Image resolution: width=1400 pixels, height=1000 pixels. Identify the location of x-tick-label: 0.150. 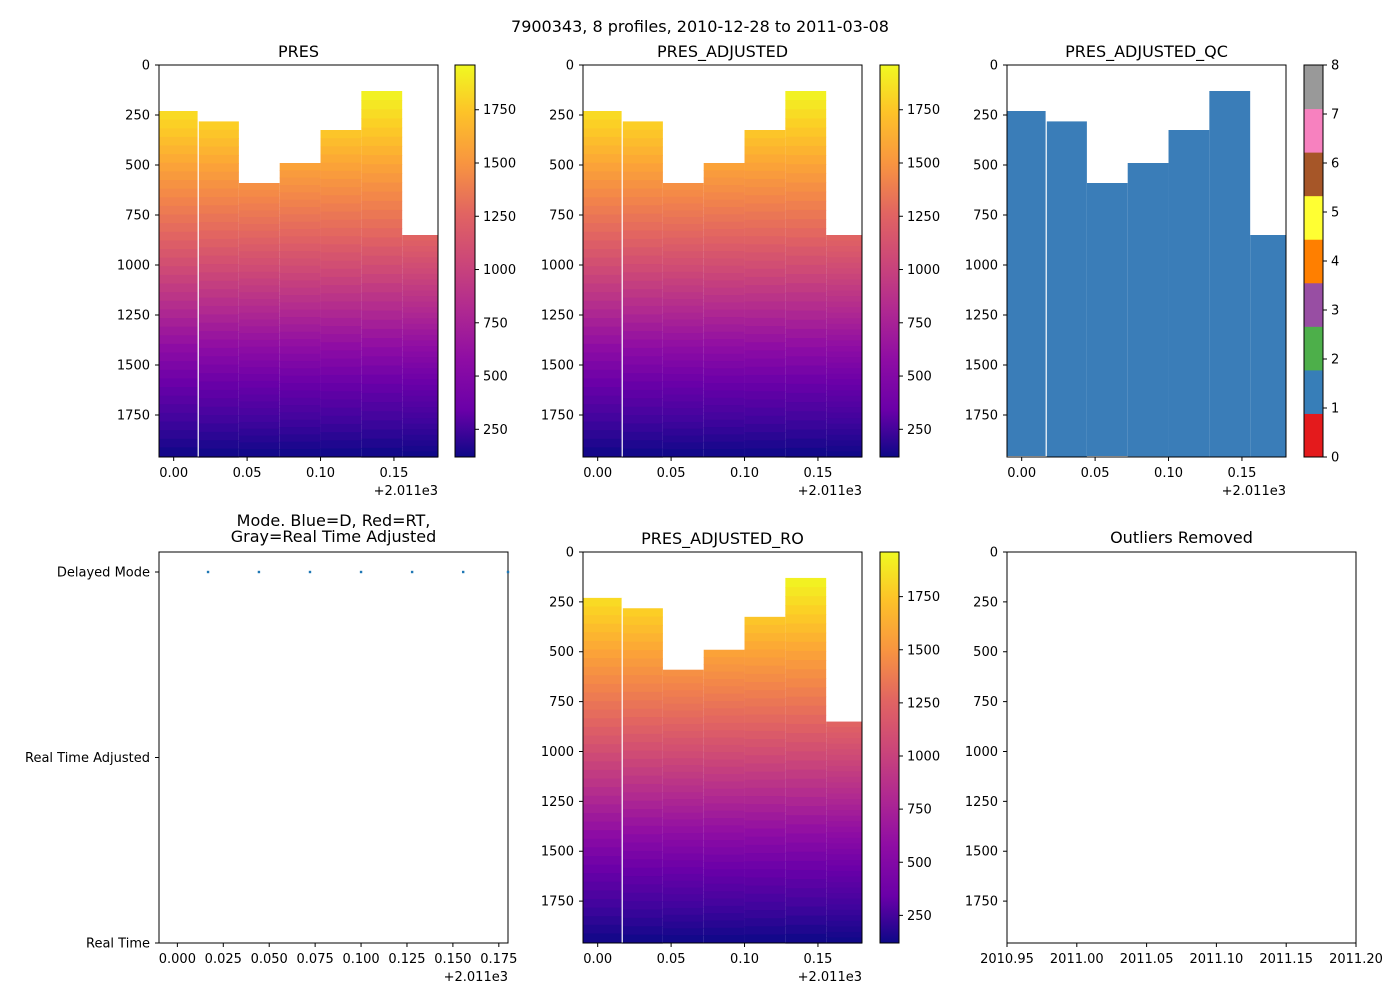
(452, 959).